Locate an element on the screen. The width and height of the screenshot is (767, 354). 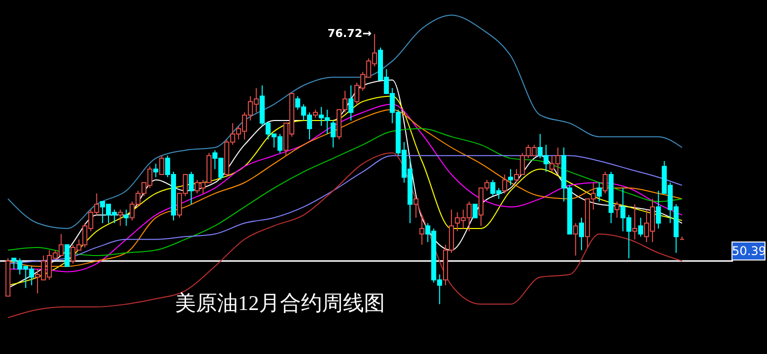
text: 50.39 is located at coordinates (749, 251).